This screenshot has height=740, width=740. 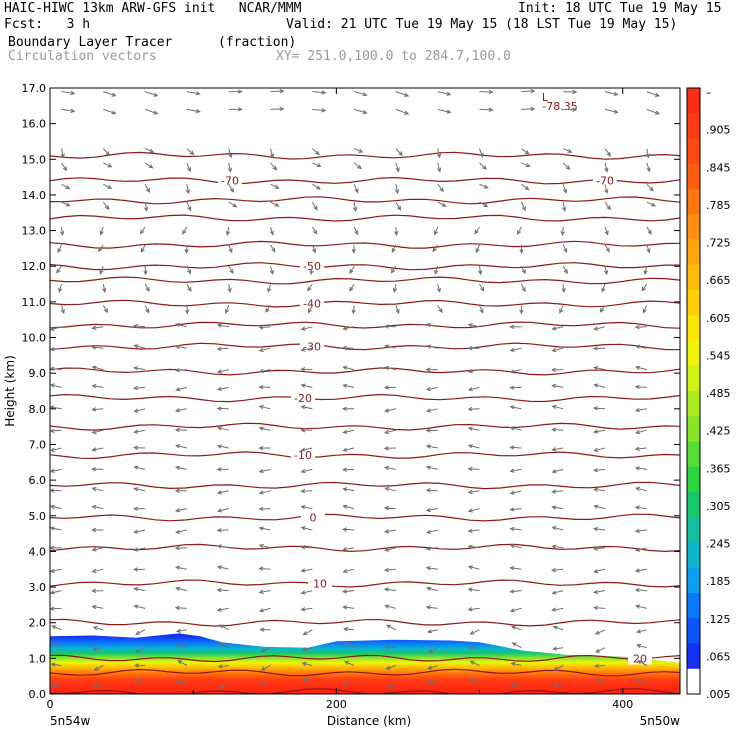 What do you see at coordinates (50, 704) in the screenshot?
I see `x-tick-label: 0` at bounding box center [50, 704].